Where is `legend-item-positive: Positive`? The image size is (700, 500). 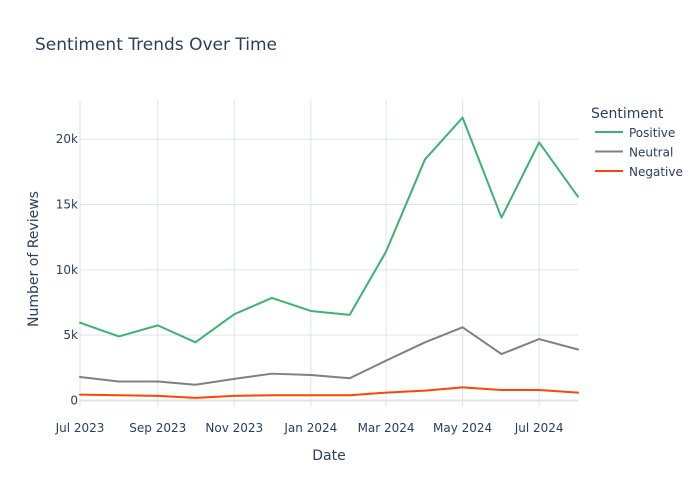
legend-item-positive: Positive is located at coordinates (635, 133).